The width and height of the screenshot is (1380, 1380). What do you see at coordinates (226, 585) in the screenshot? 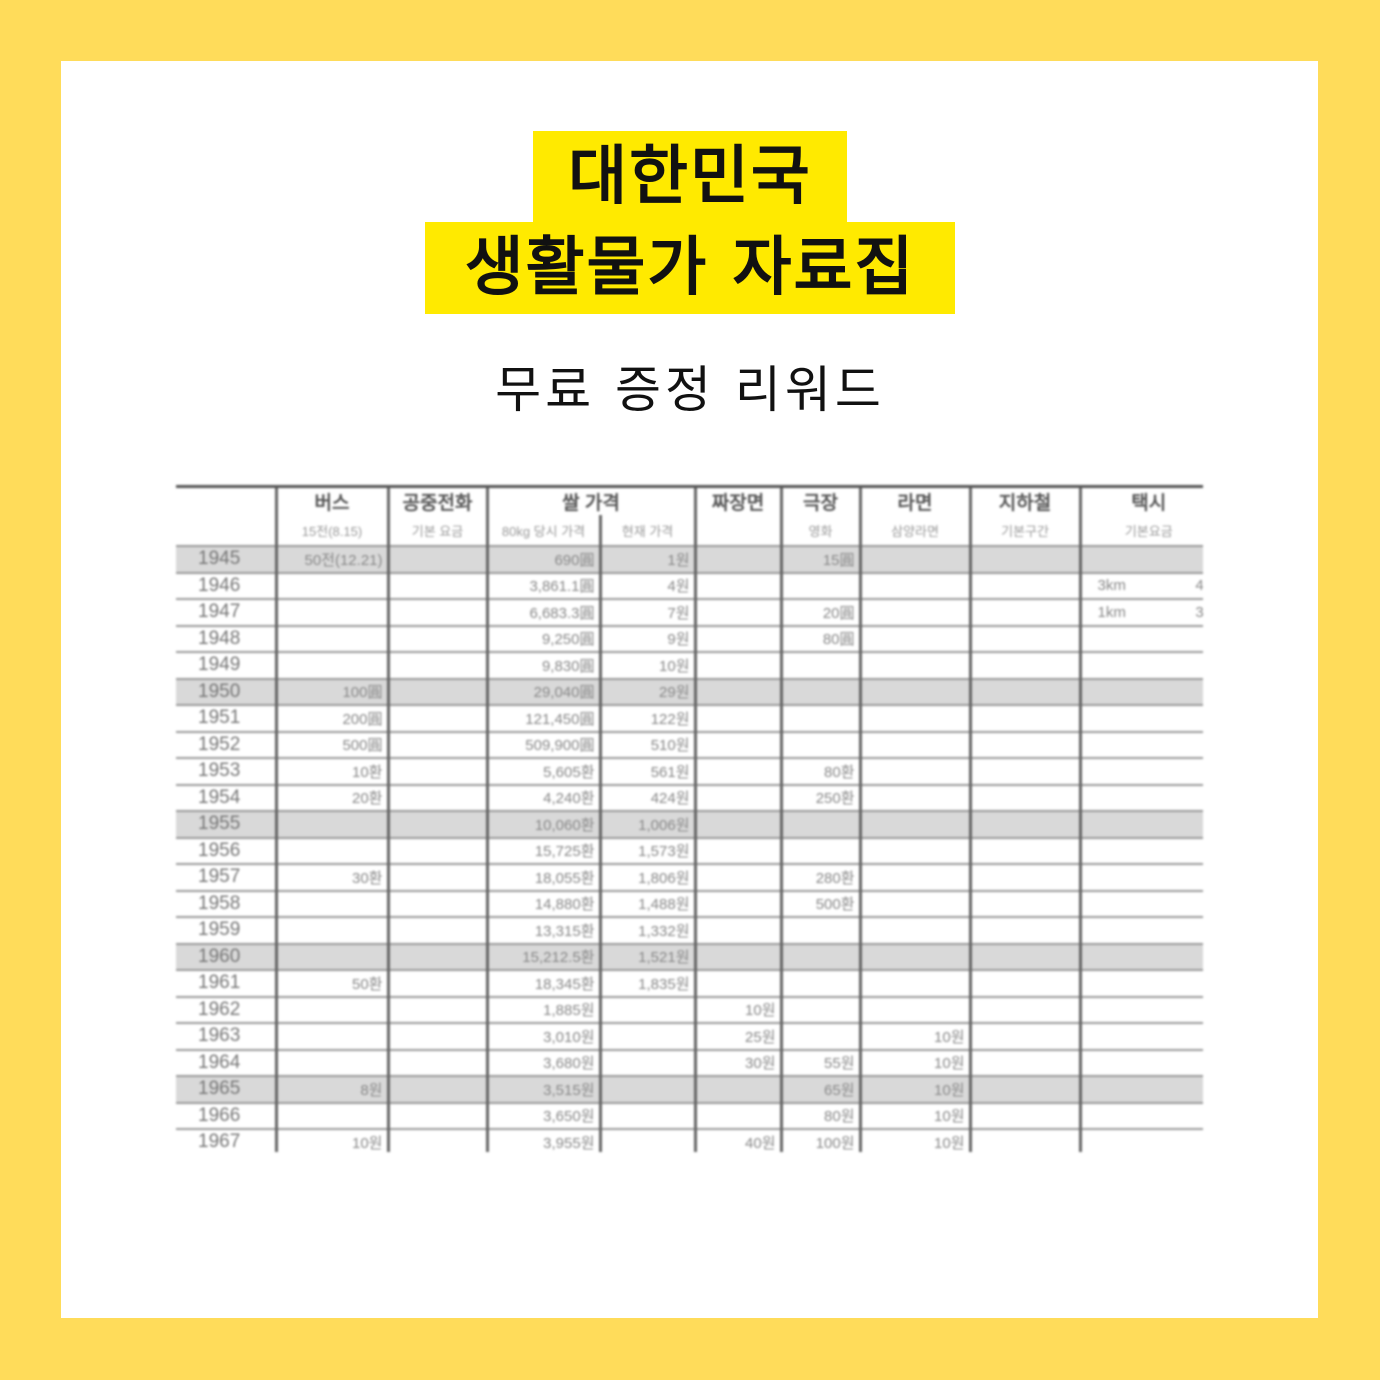
I see `year-cell: 1946` at bounding box center [226, 585].